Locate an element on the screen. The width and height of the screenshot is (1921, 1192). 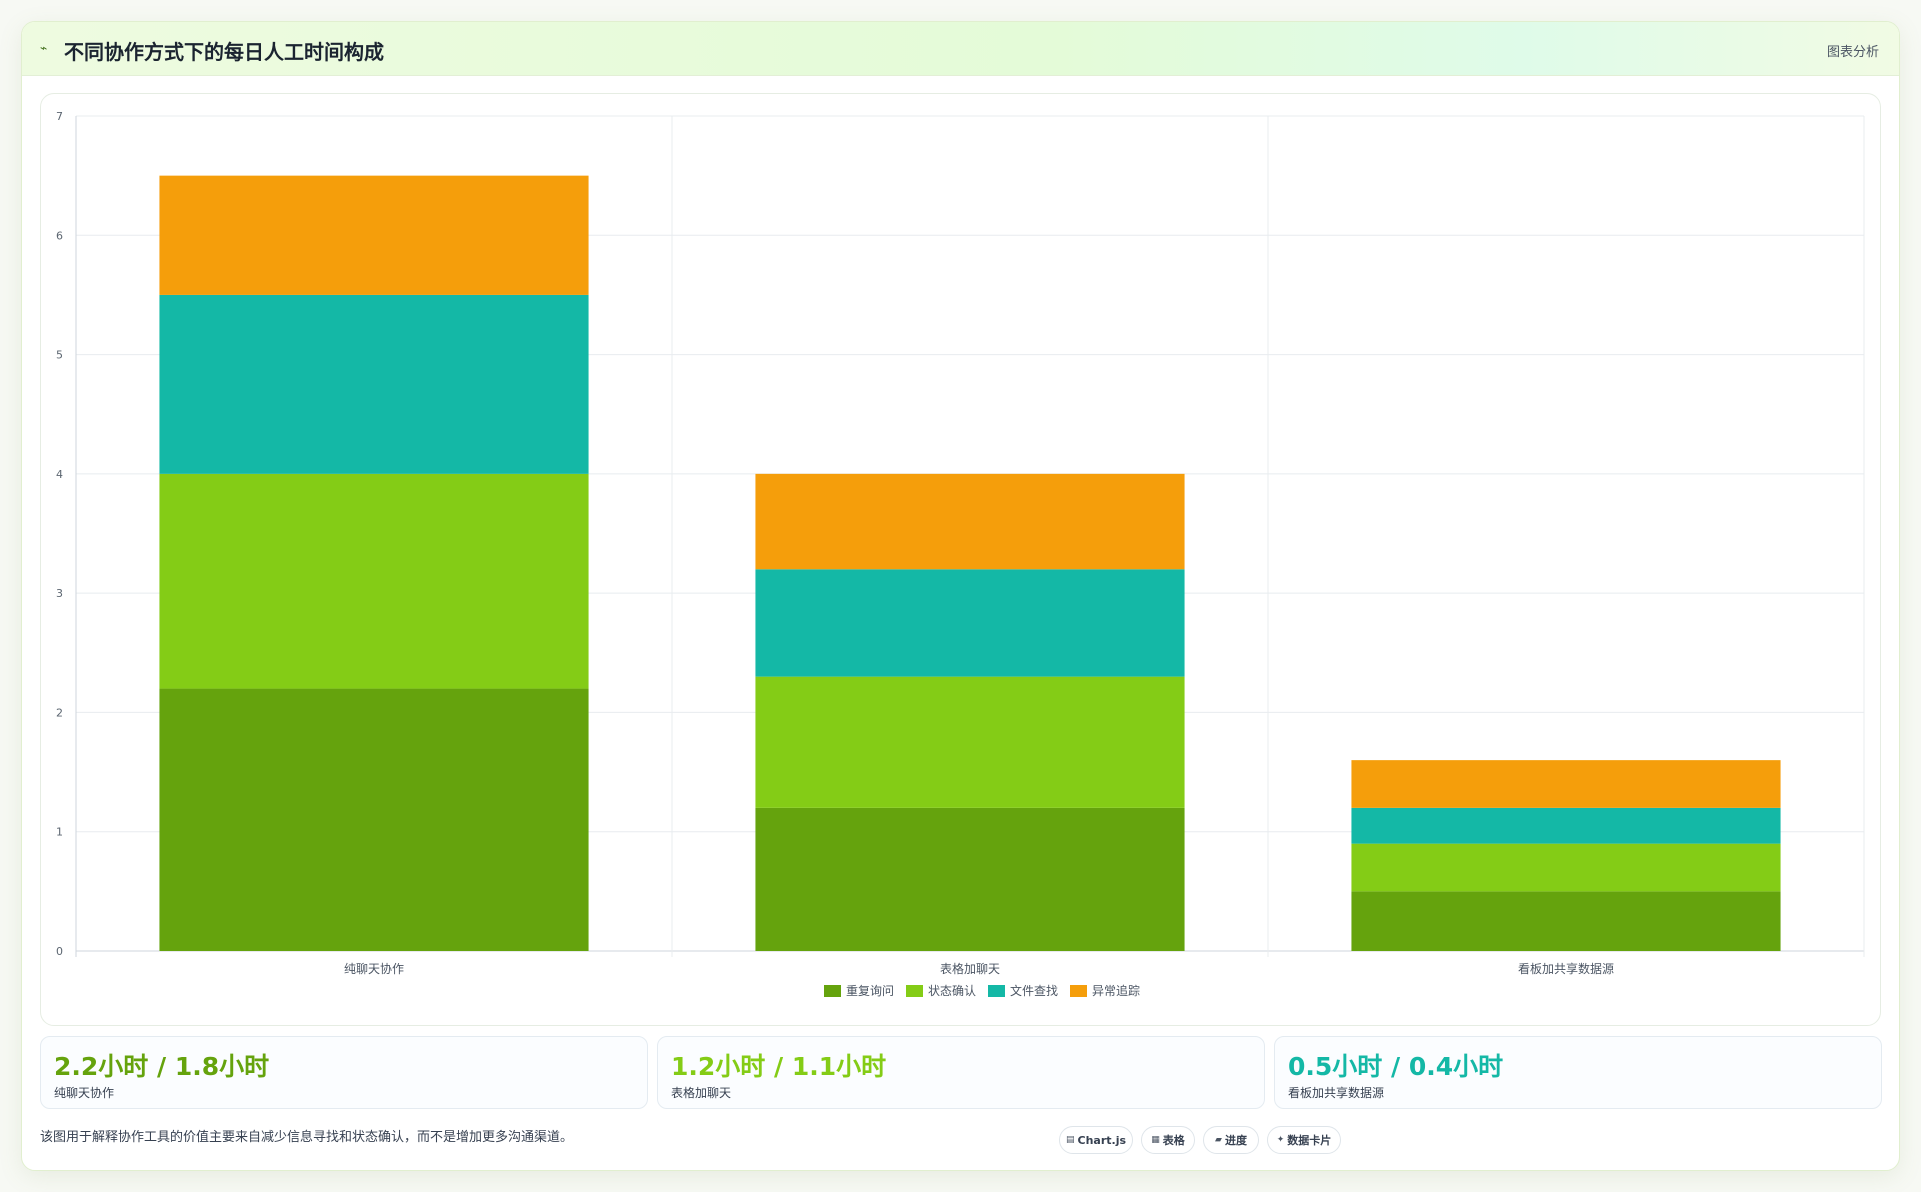
stat-label: 纯聊天协作 is located at coordinates (84, 1093).